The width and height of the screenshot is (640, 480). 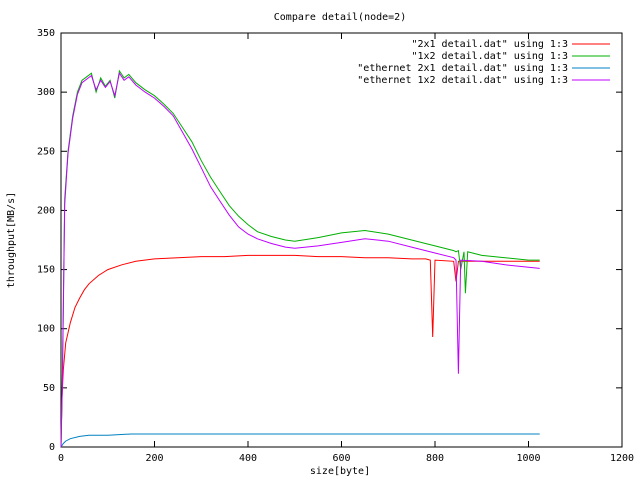 I want to click on x-tick-label: 600, so click(x=341, y=458).